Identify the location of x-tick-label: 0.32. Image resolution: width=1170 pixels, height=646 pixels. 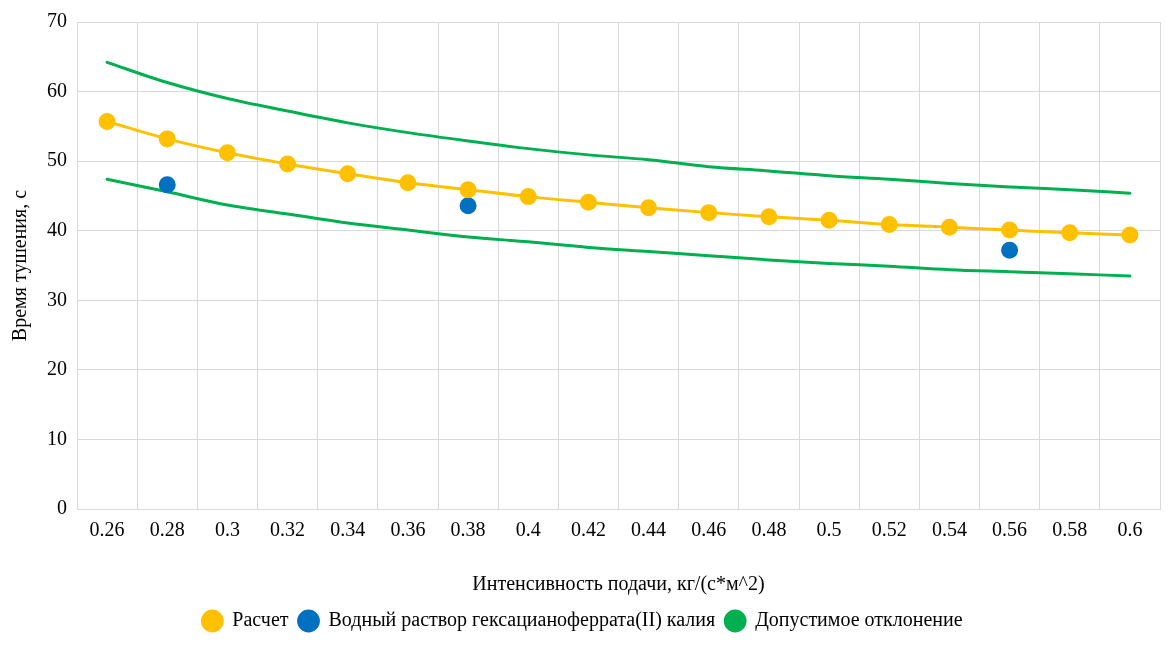
(288, 529).